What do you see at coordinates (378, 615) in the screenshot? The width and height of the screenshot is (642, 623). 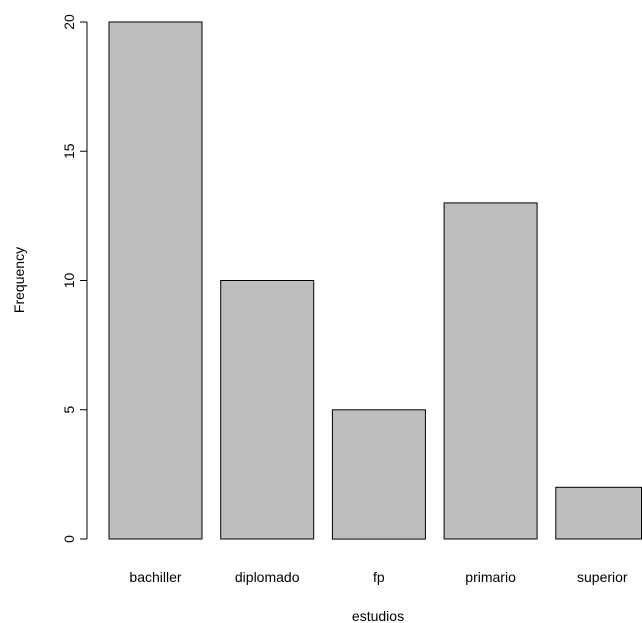 I see `x-axis-title: estudios` at bounding box center [378, 615].